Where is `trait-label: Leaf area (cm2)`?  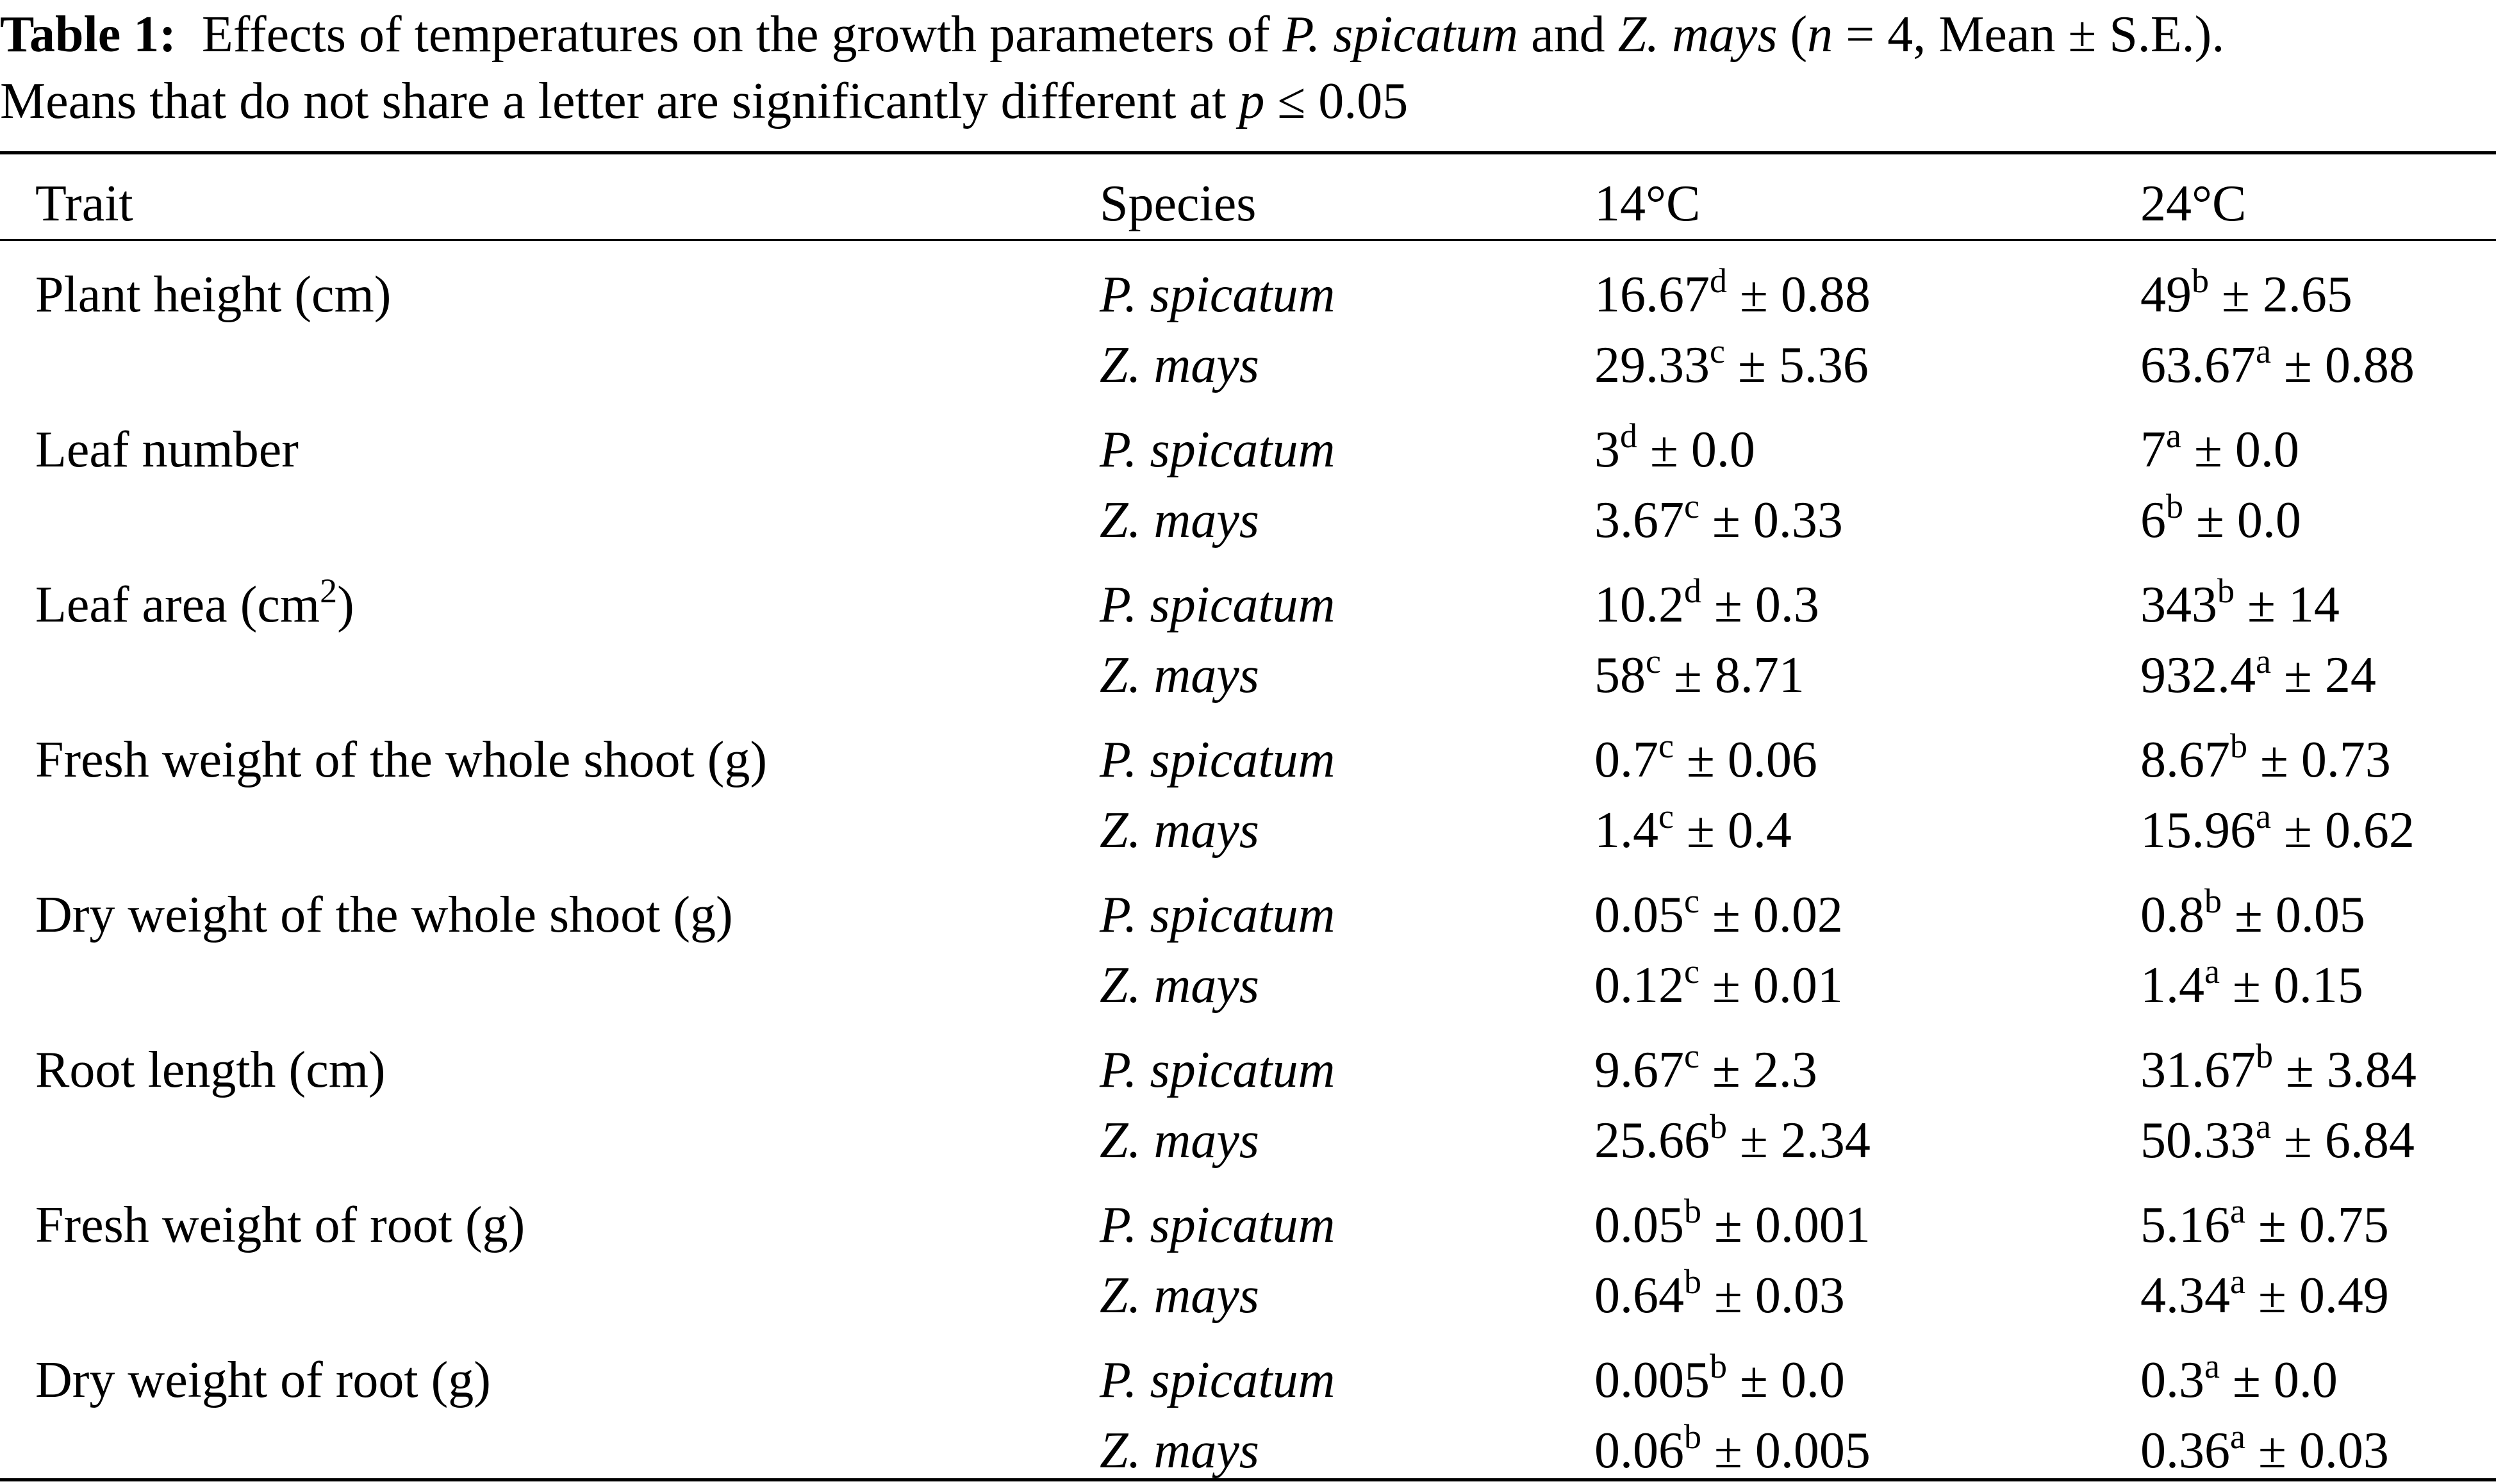 trait-label: Leaf area (cm2) is located at coordinates (194, 604).